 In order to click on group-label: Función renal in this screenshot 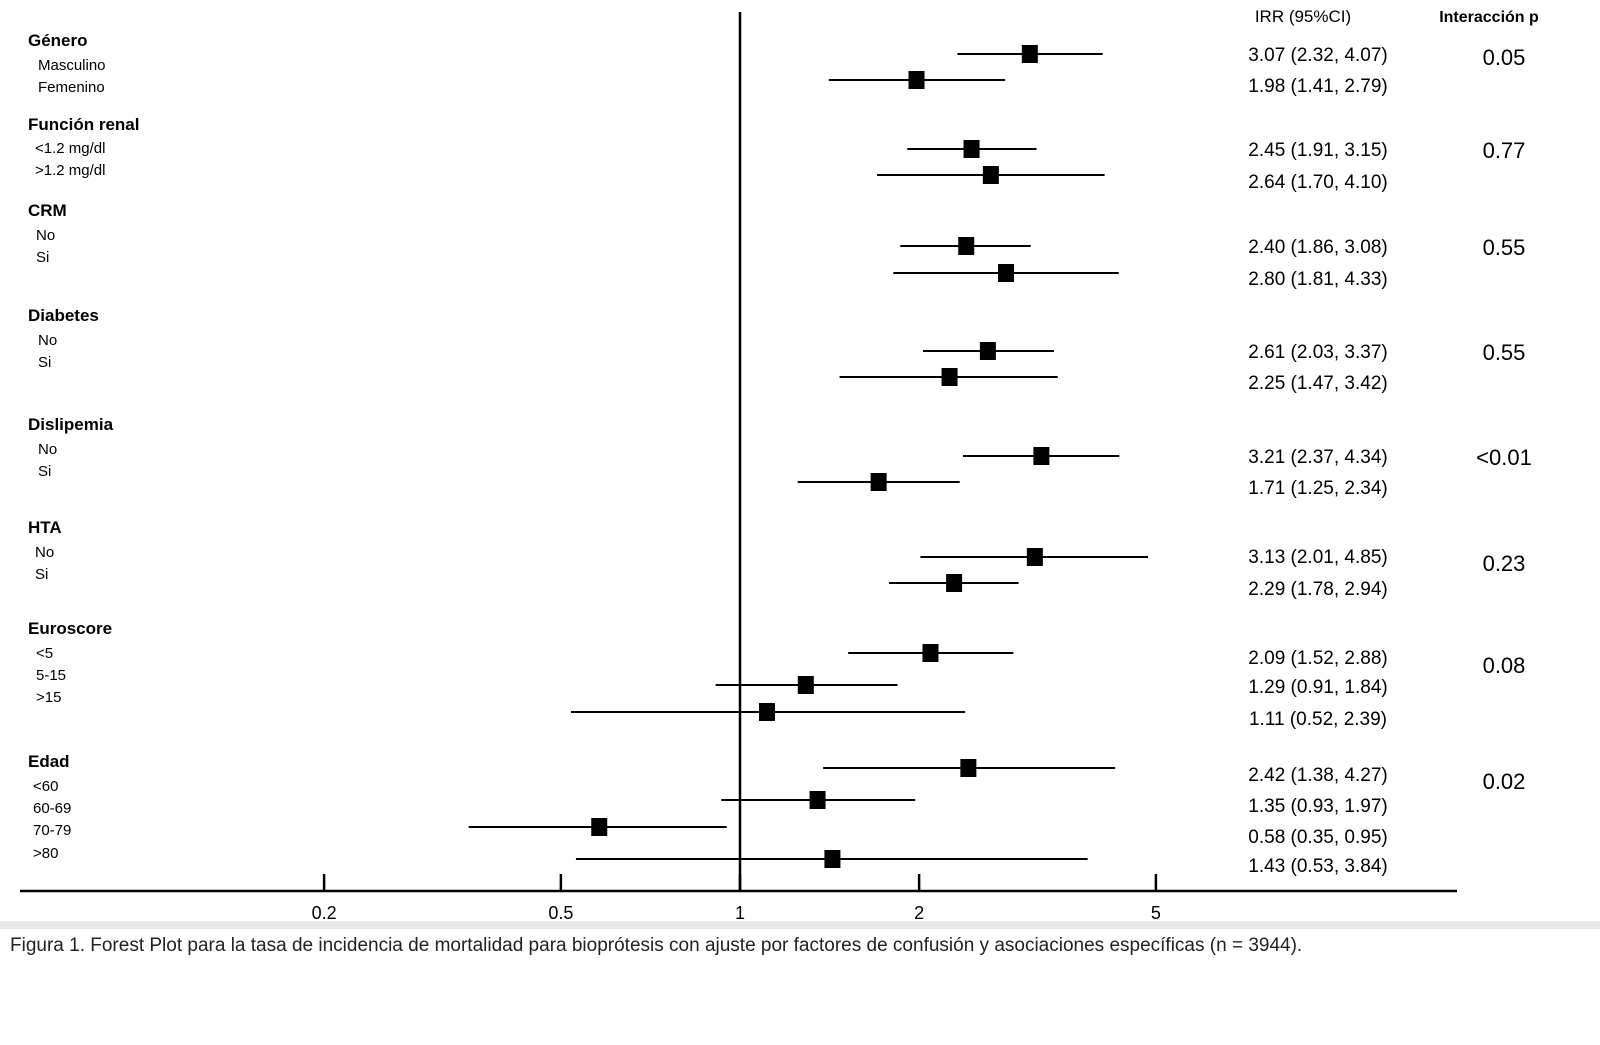, I will do `click(83, 124)`.